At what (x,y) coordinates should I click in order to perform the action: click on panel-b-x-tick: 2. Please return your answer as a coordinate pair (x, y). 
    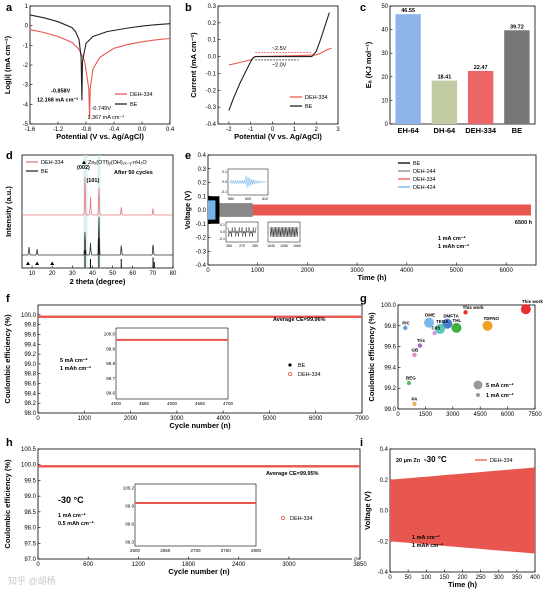
    Looking at the image, I should click on (317, 130).